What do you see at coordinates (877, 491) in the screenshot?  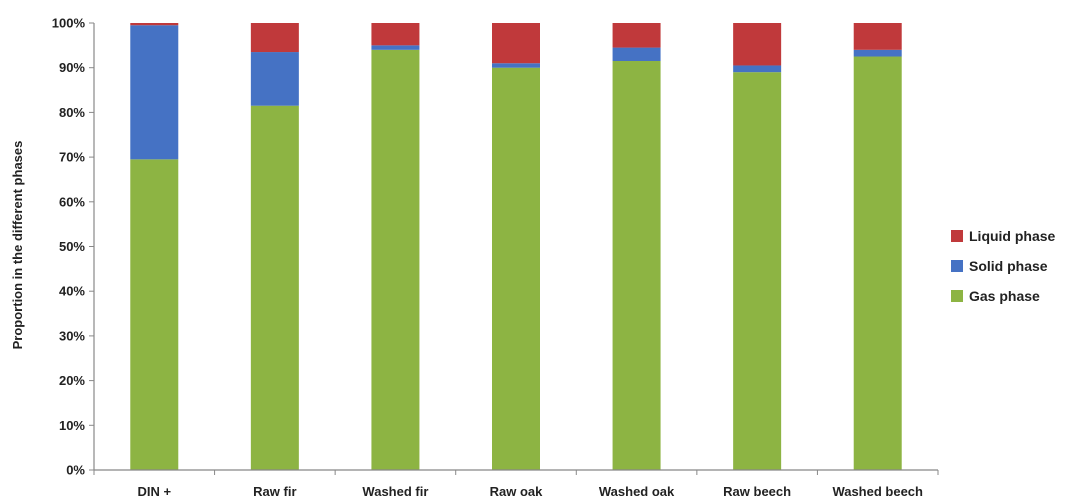 I see `x-tick-label: Washed beech` at bounding box center [877, 491].